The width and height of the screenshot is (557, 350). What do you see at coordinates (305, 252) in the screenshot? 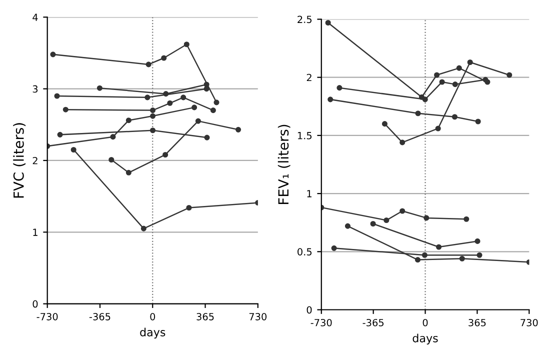
I see `y-tick-label: 0.5` at bounding box center [305, 252].